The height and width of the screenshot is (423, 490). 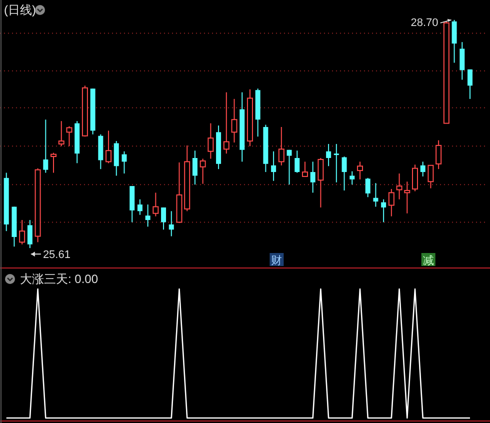 What do you see at coordinates (276, 260) in the screenshot?
I see `annotation: 财` at bounding box center [276, 260].